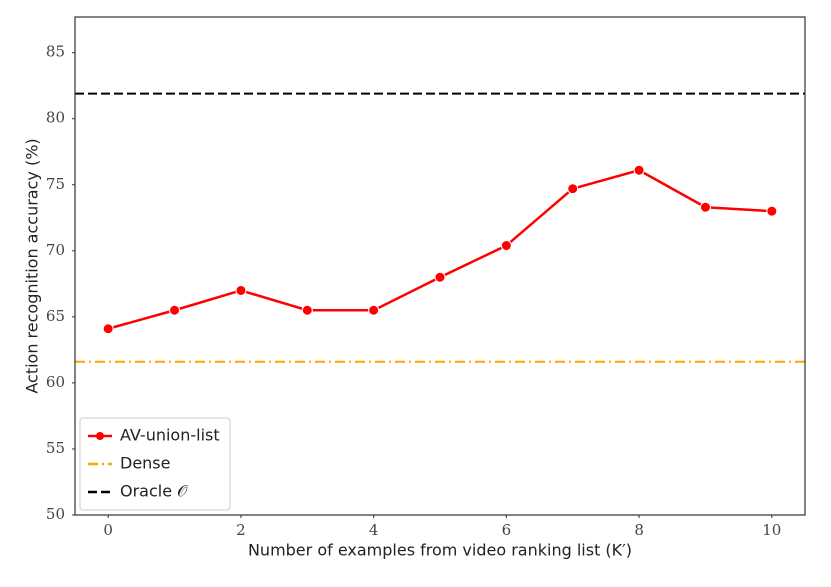 The height and width of the screenshot is (587, 831). What do you see at coordinates (100, 436) in the screenshot?
I see `legend-marker` at bounding box center [100, 436].